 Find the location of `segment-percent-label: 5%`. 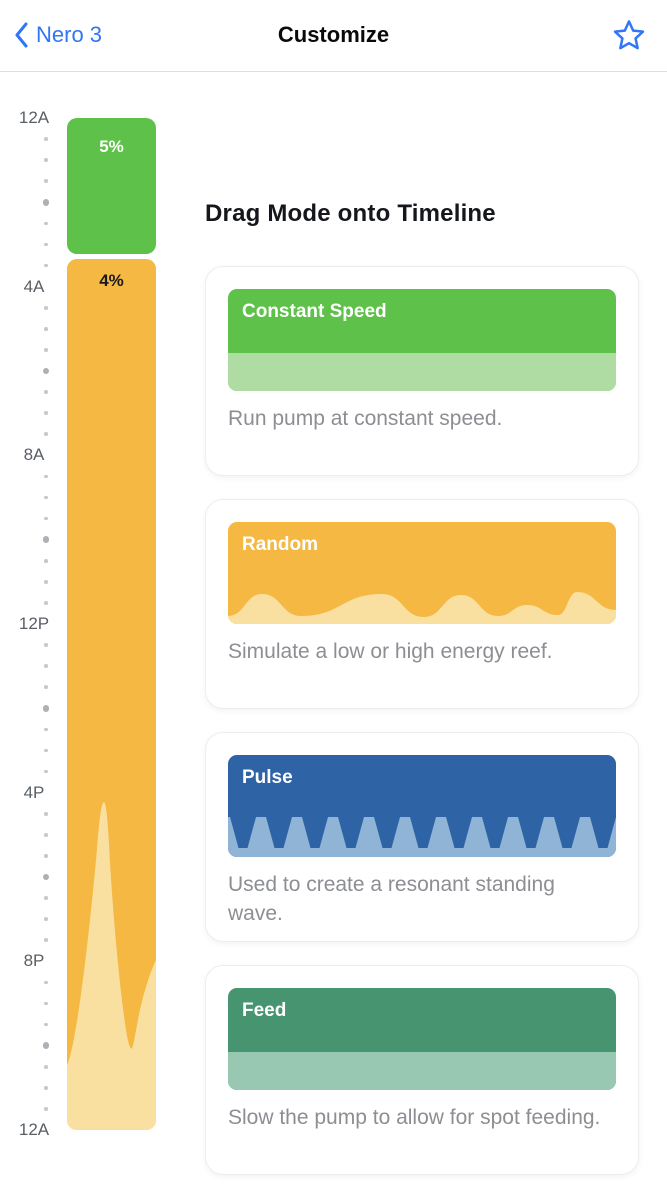

segment-percent-label: 5% is located at coordinates (111, 146).